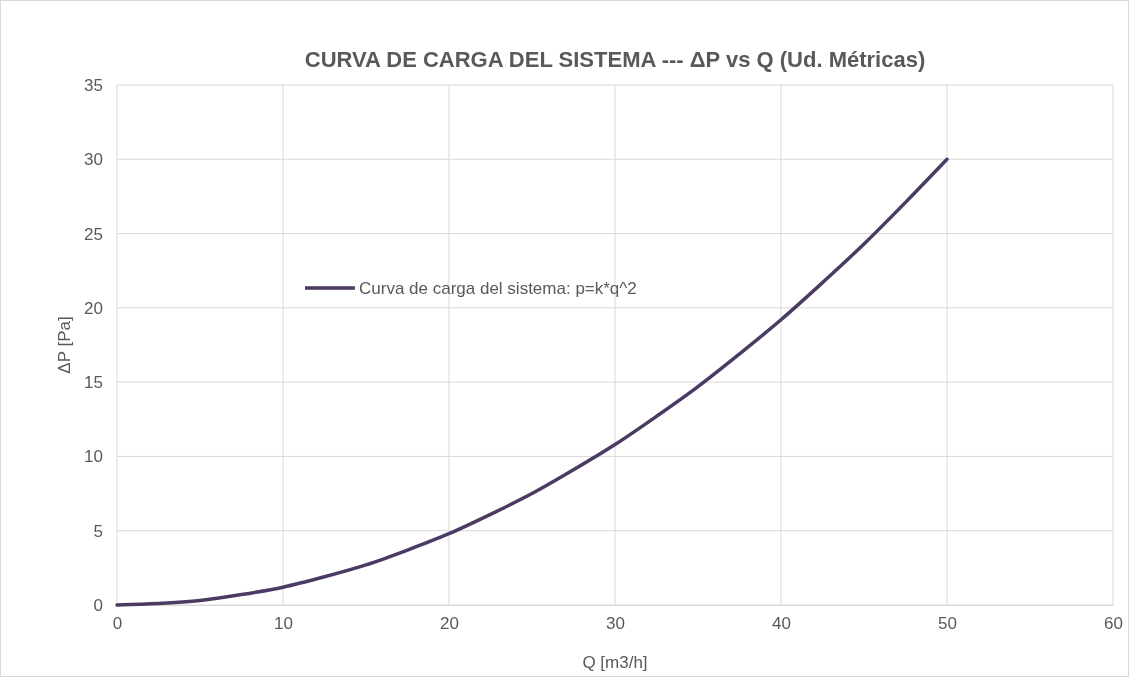 This screenshot has width=1139, height=678. What do you see at coordinates (93, 308) in the screenshot?
I see `y-tick-label: 20` at bounding box center [93, 308].